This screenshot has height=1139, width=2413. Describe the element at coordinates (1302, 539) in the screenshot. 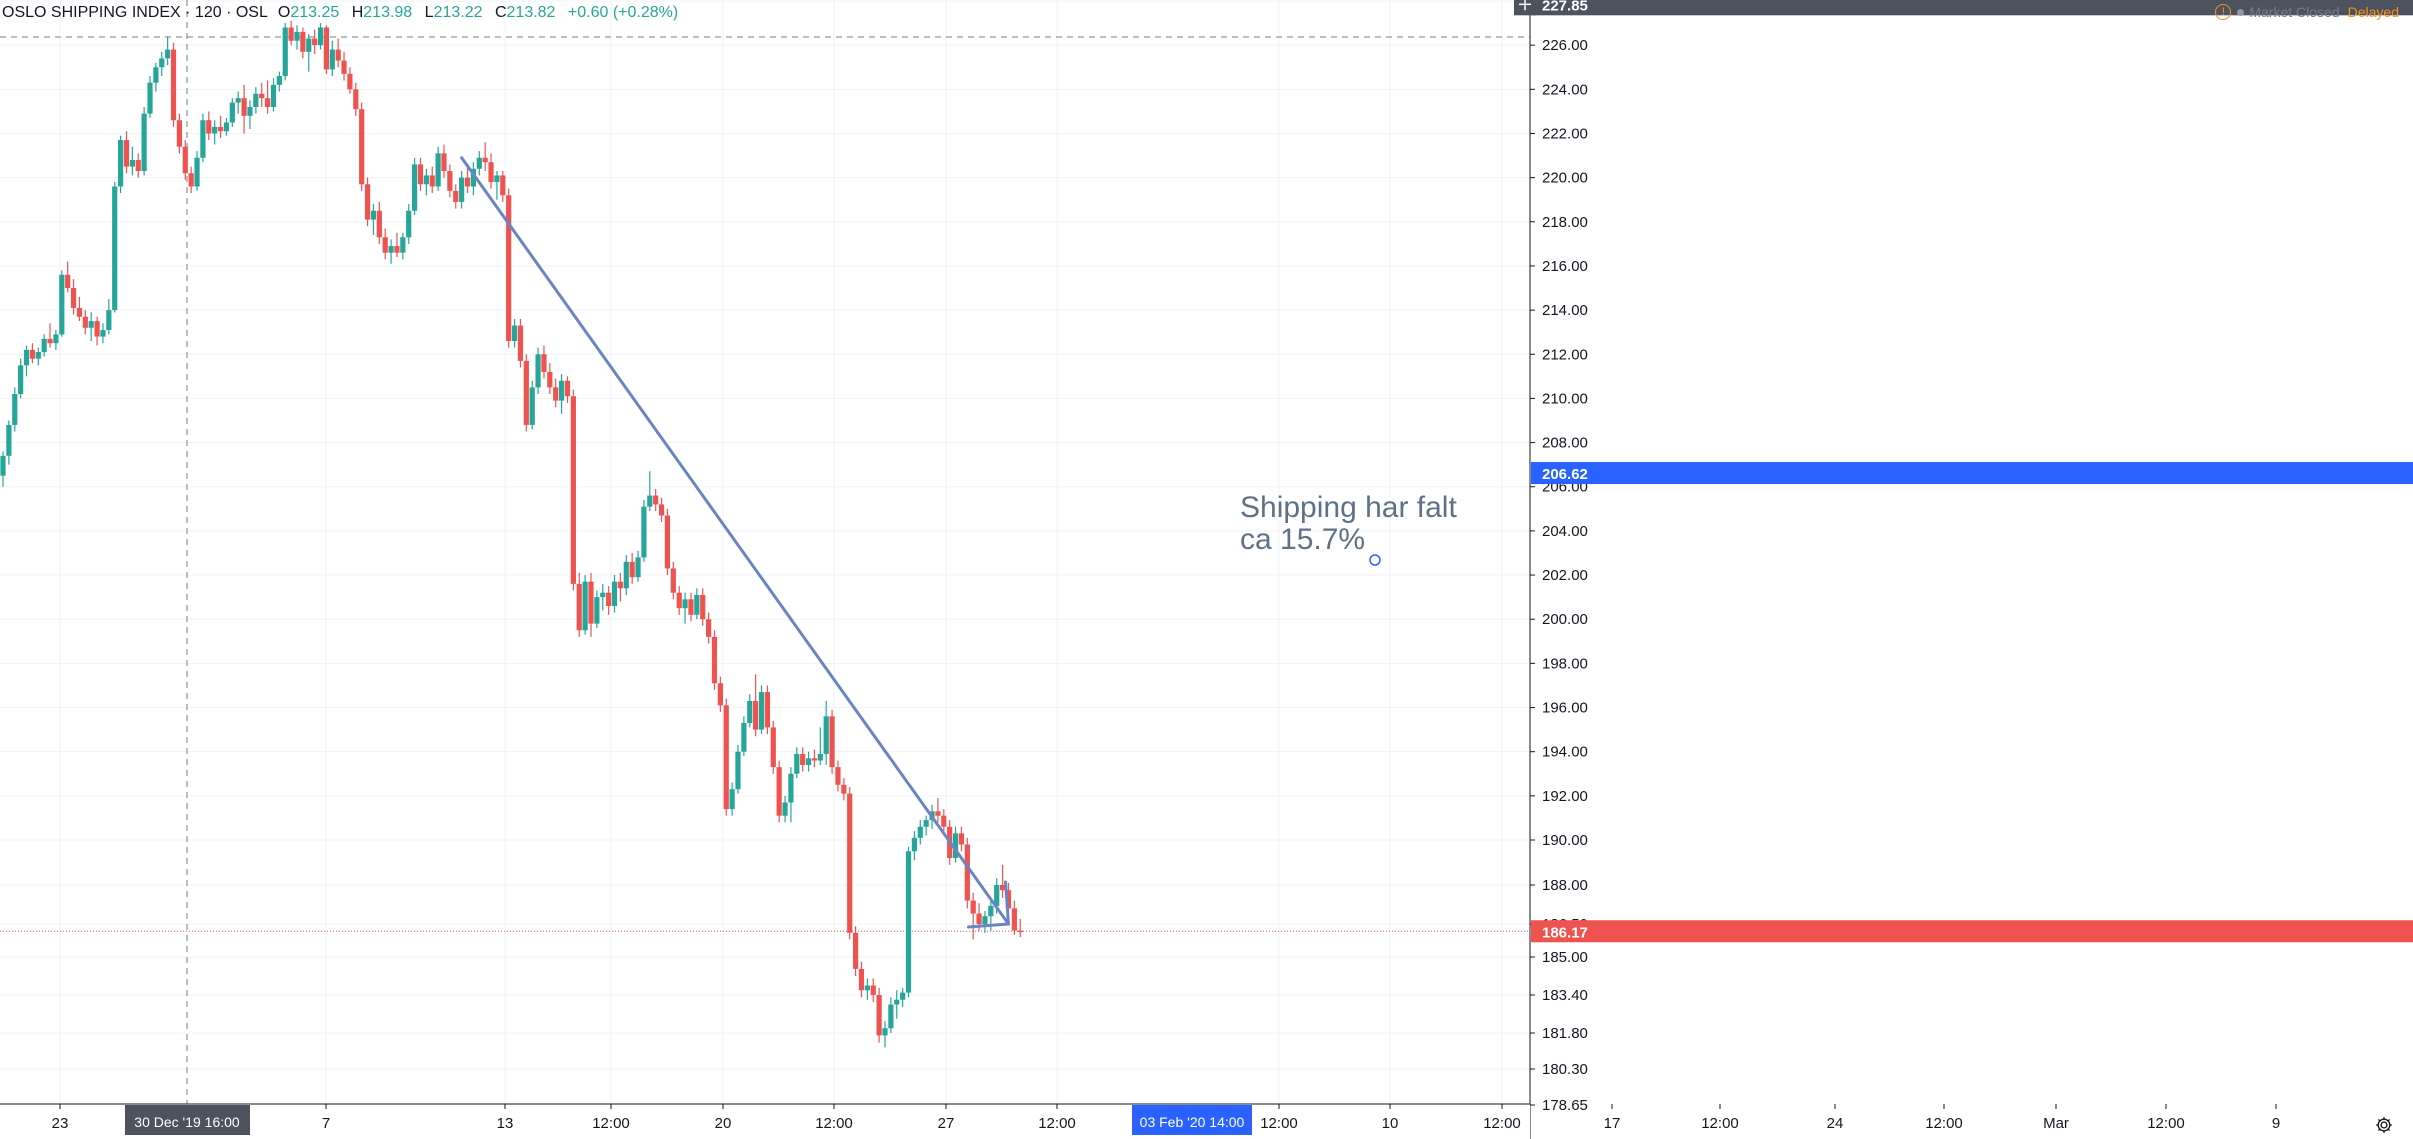

I see `annotation-text-line: ca 15.7%` at that location.